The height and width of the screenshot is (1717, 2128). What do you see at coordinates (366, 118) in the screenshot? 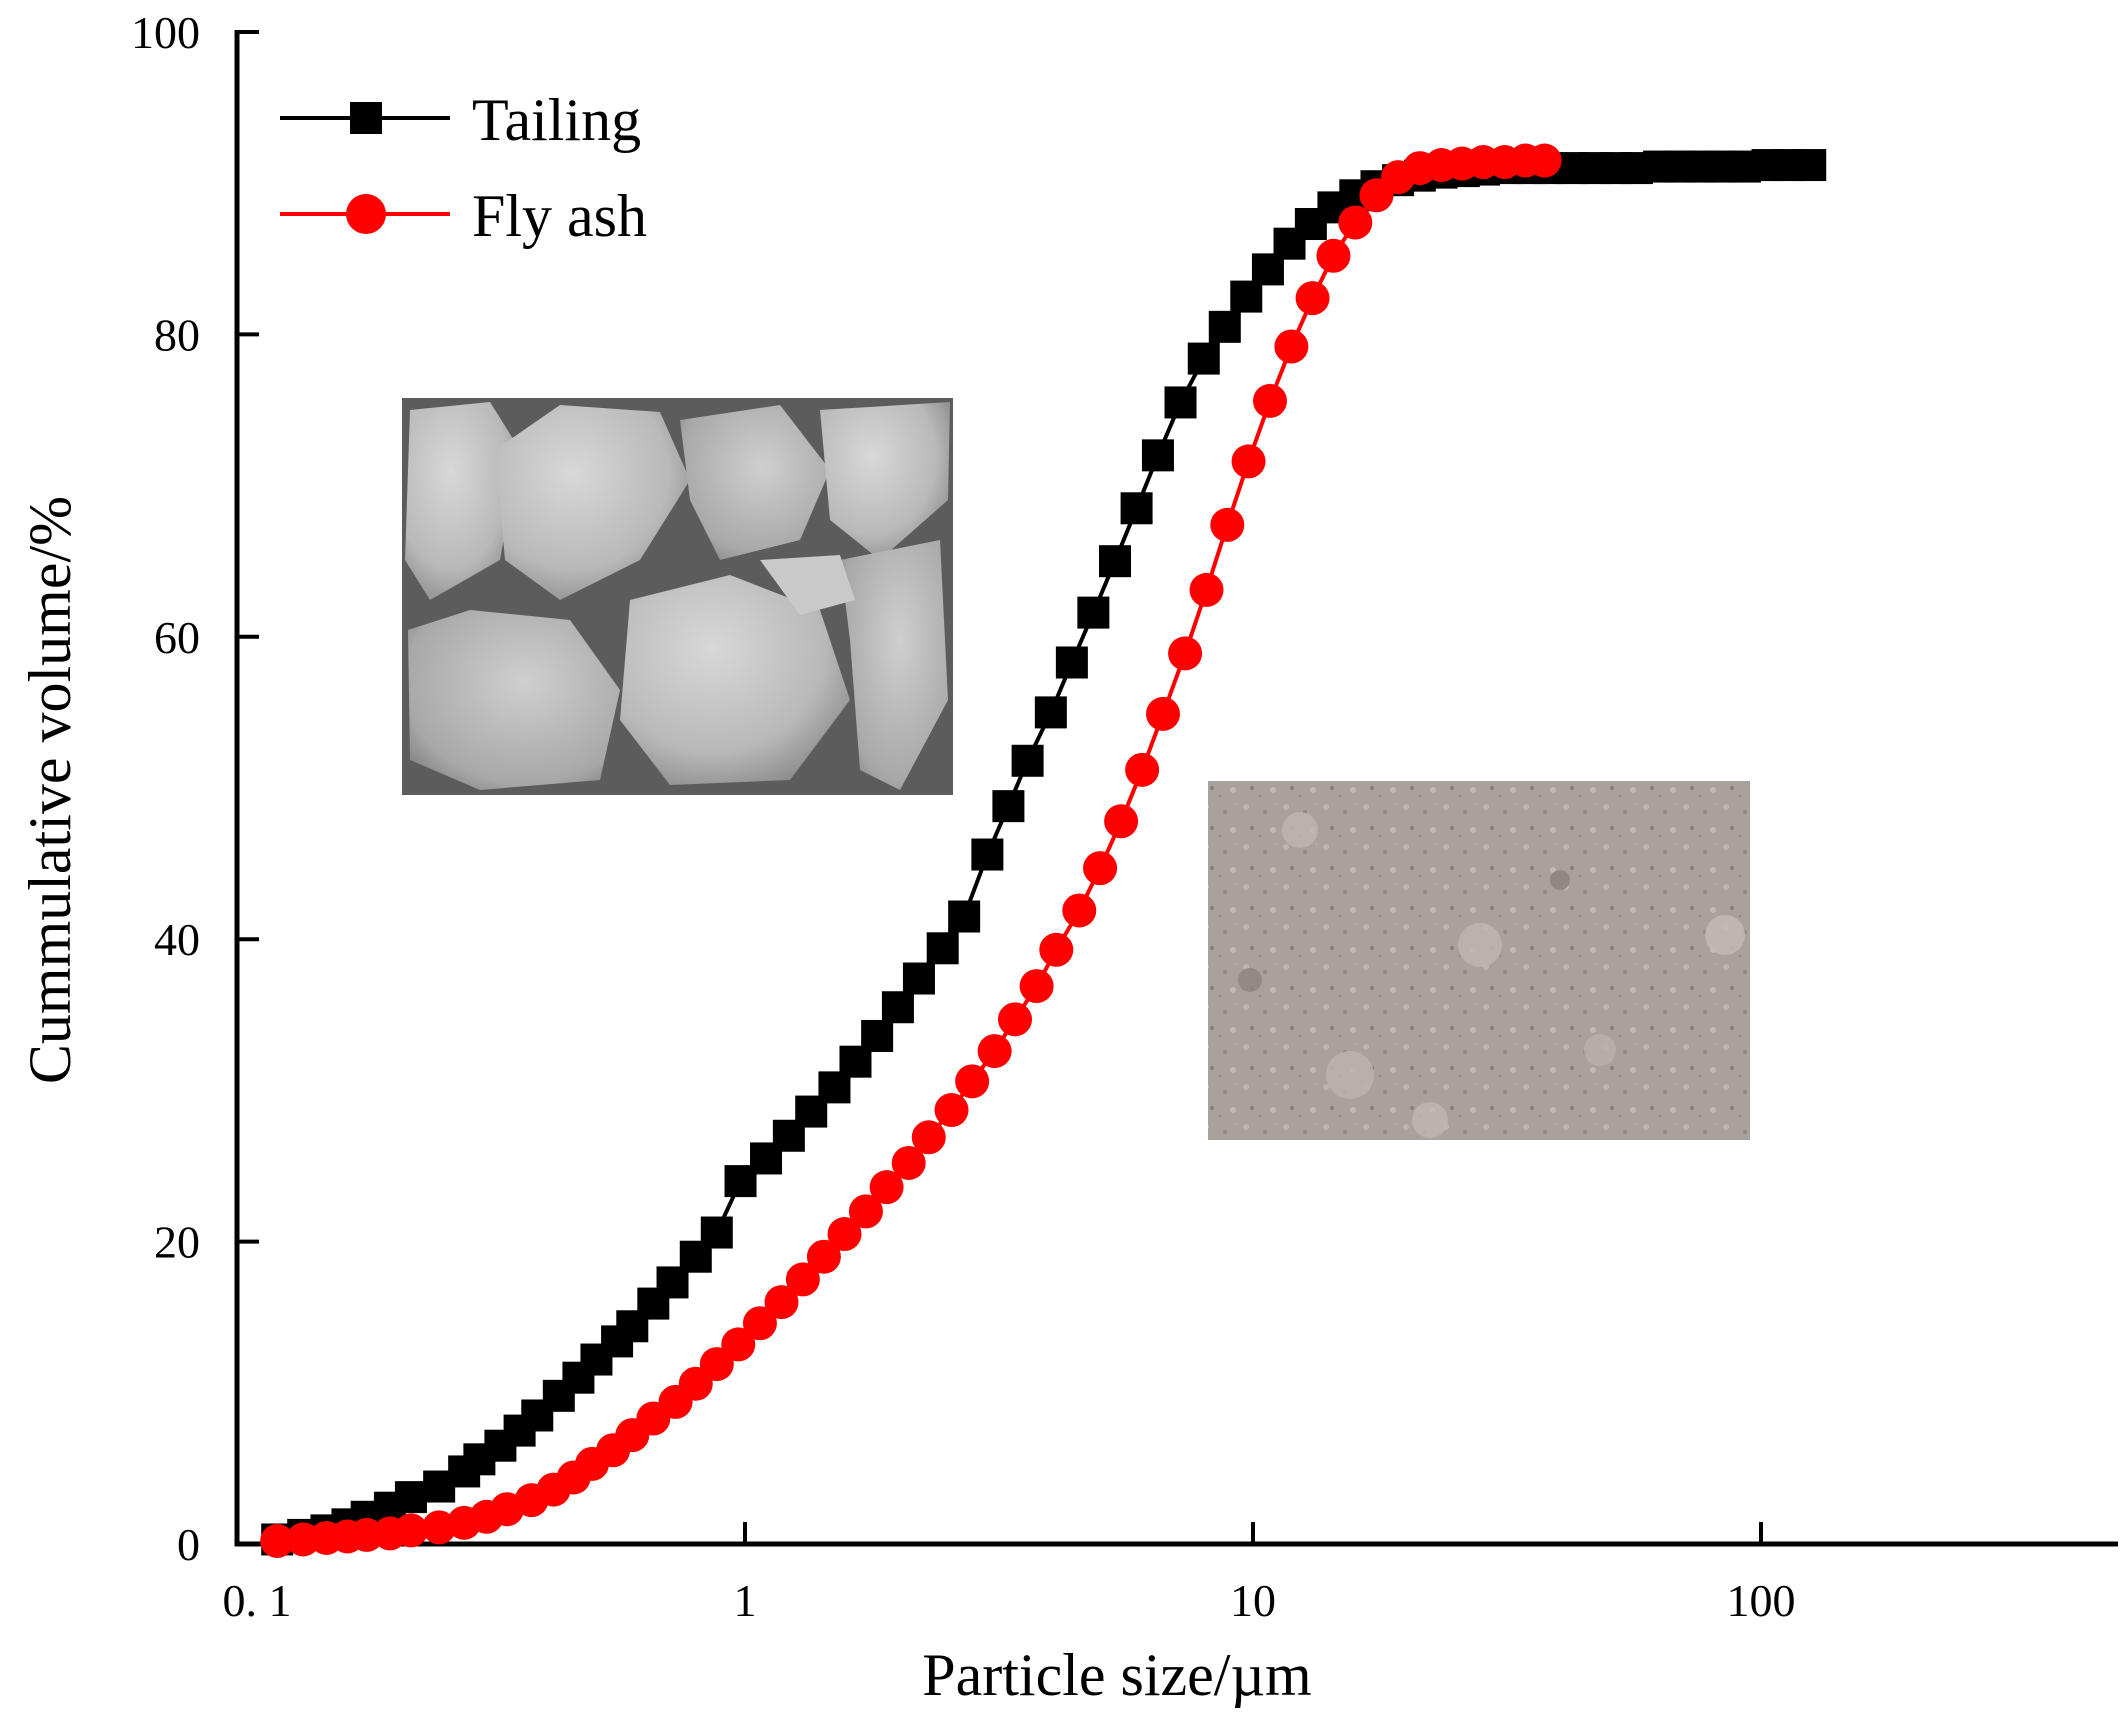
I see `legend-marker-tailing` at bounding box center [366, 118].